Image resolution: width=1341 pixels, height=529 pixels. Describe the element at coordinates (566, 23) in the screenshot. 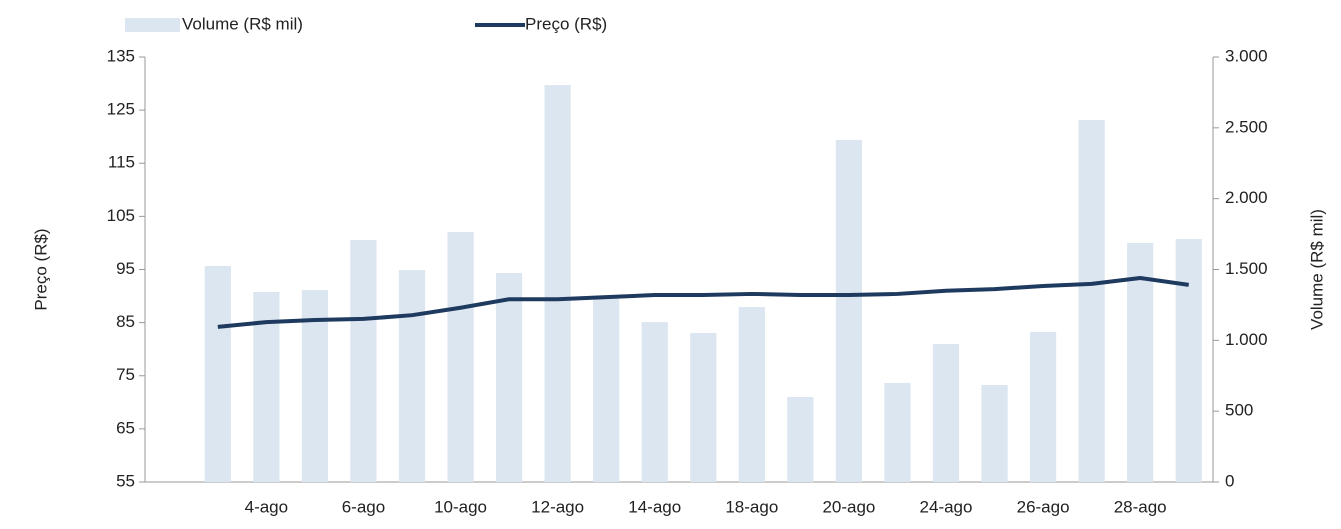

I see `legend-label: Preço (R$)` at that location.